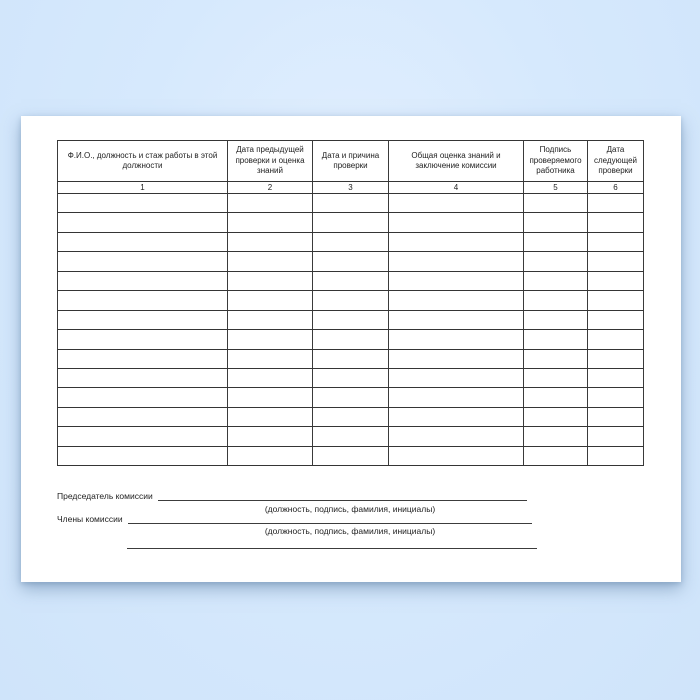 The width and height of the screenshot is (700, 700). Describe the element at coordinates (90, 519) in the screenshot. I see `members-label: Члены комиссии` at that location.